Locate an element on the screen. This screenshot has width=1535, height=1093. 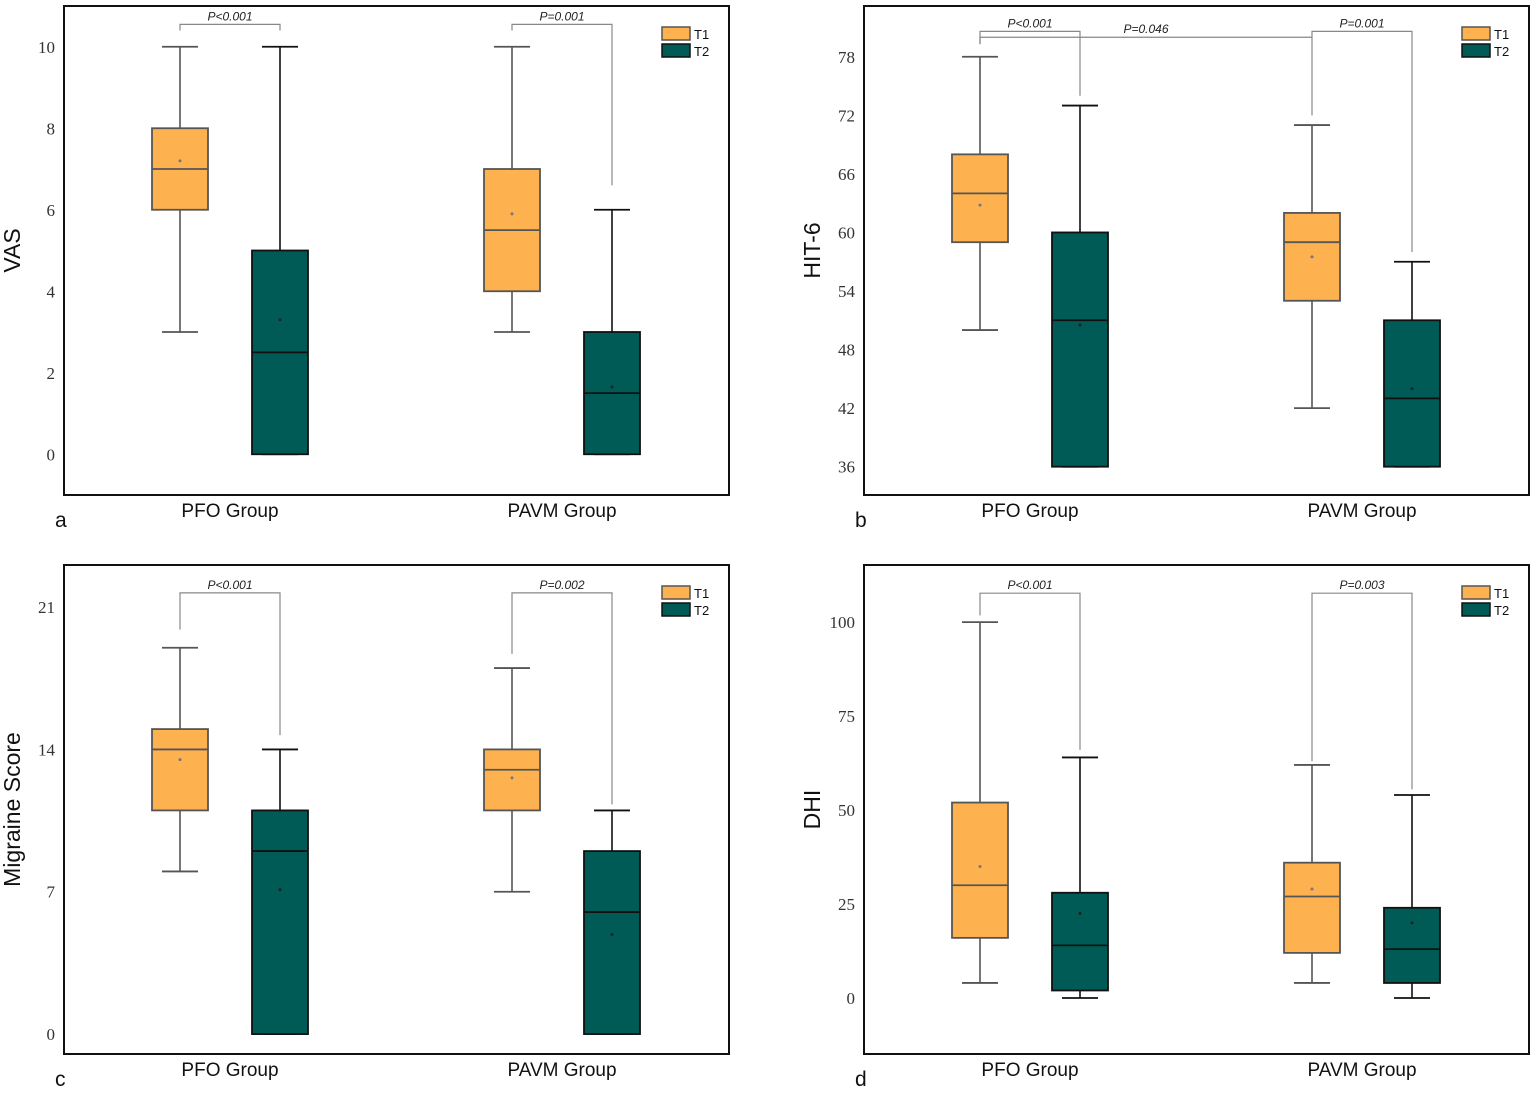
y-tick-label: 8 is located at coordinates (51, 128).